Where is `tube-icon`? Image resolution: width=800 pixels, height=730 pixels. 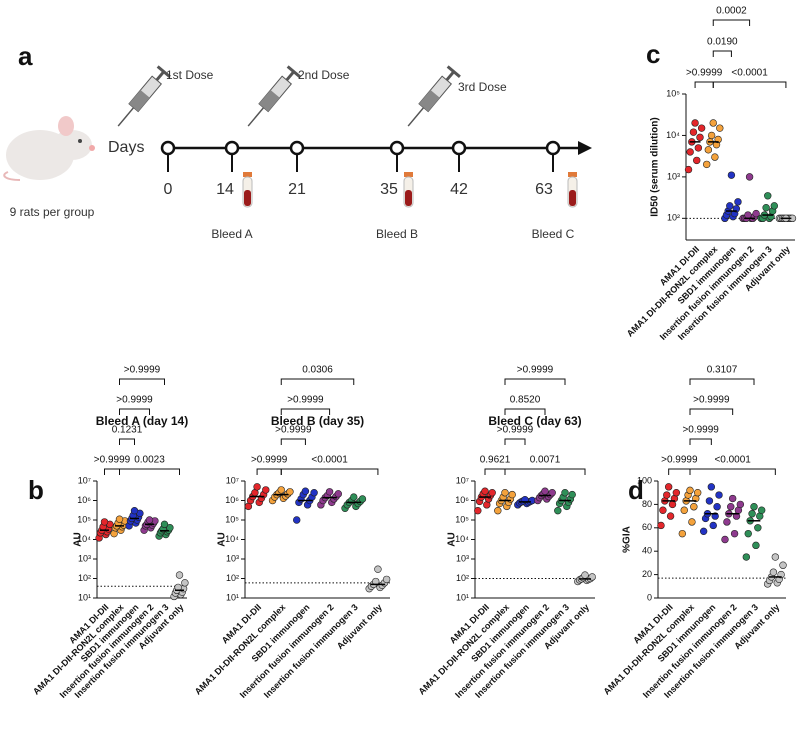 tube-icon is located at coordinates (408, 190).